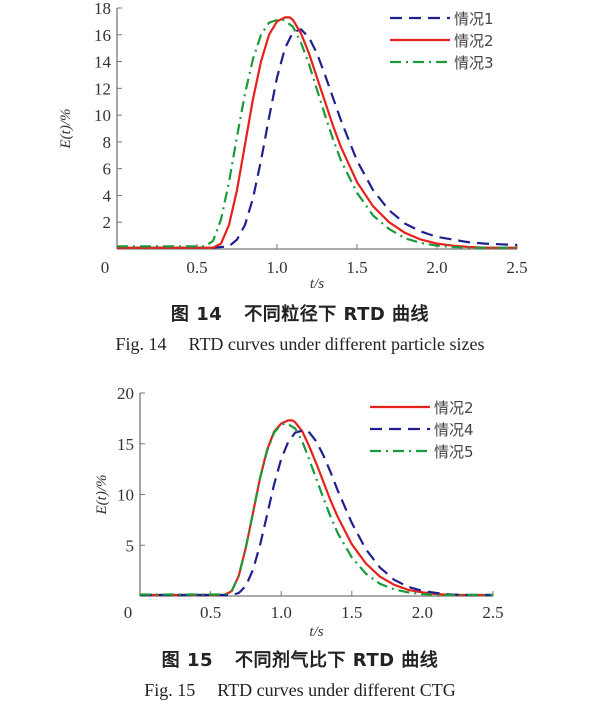 This screenshot has height=707, width=600. Describe the element at coordinates (454, 452) in the screenshot. I see `legend-label: 情况5` at that location.